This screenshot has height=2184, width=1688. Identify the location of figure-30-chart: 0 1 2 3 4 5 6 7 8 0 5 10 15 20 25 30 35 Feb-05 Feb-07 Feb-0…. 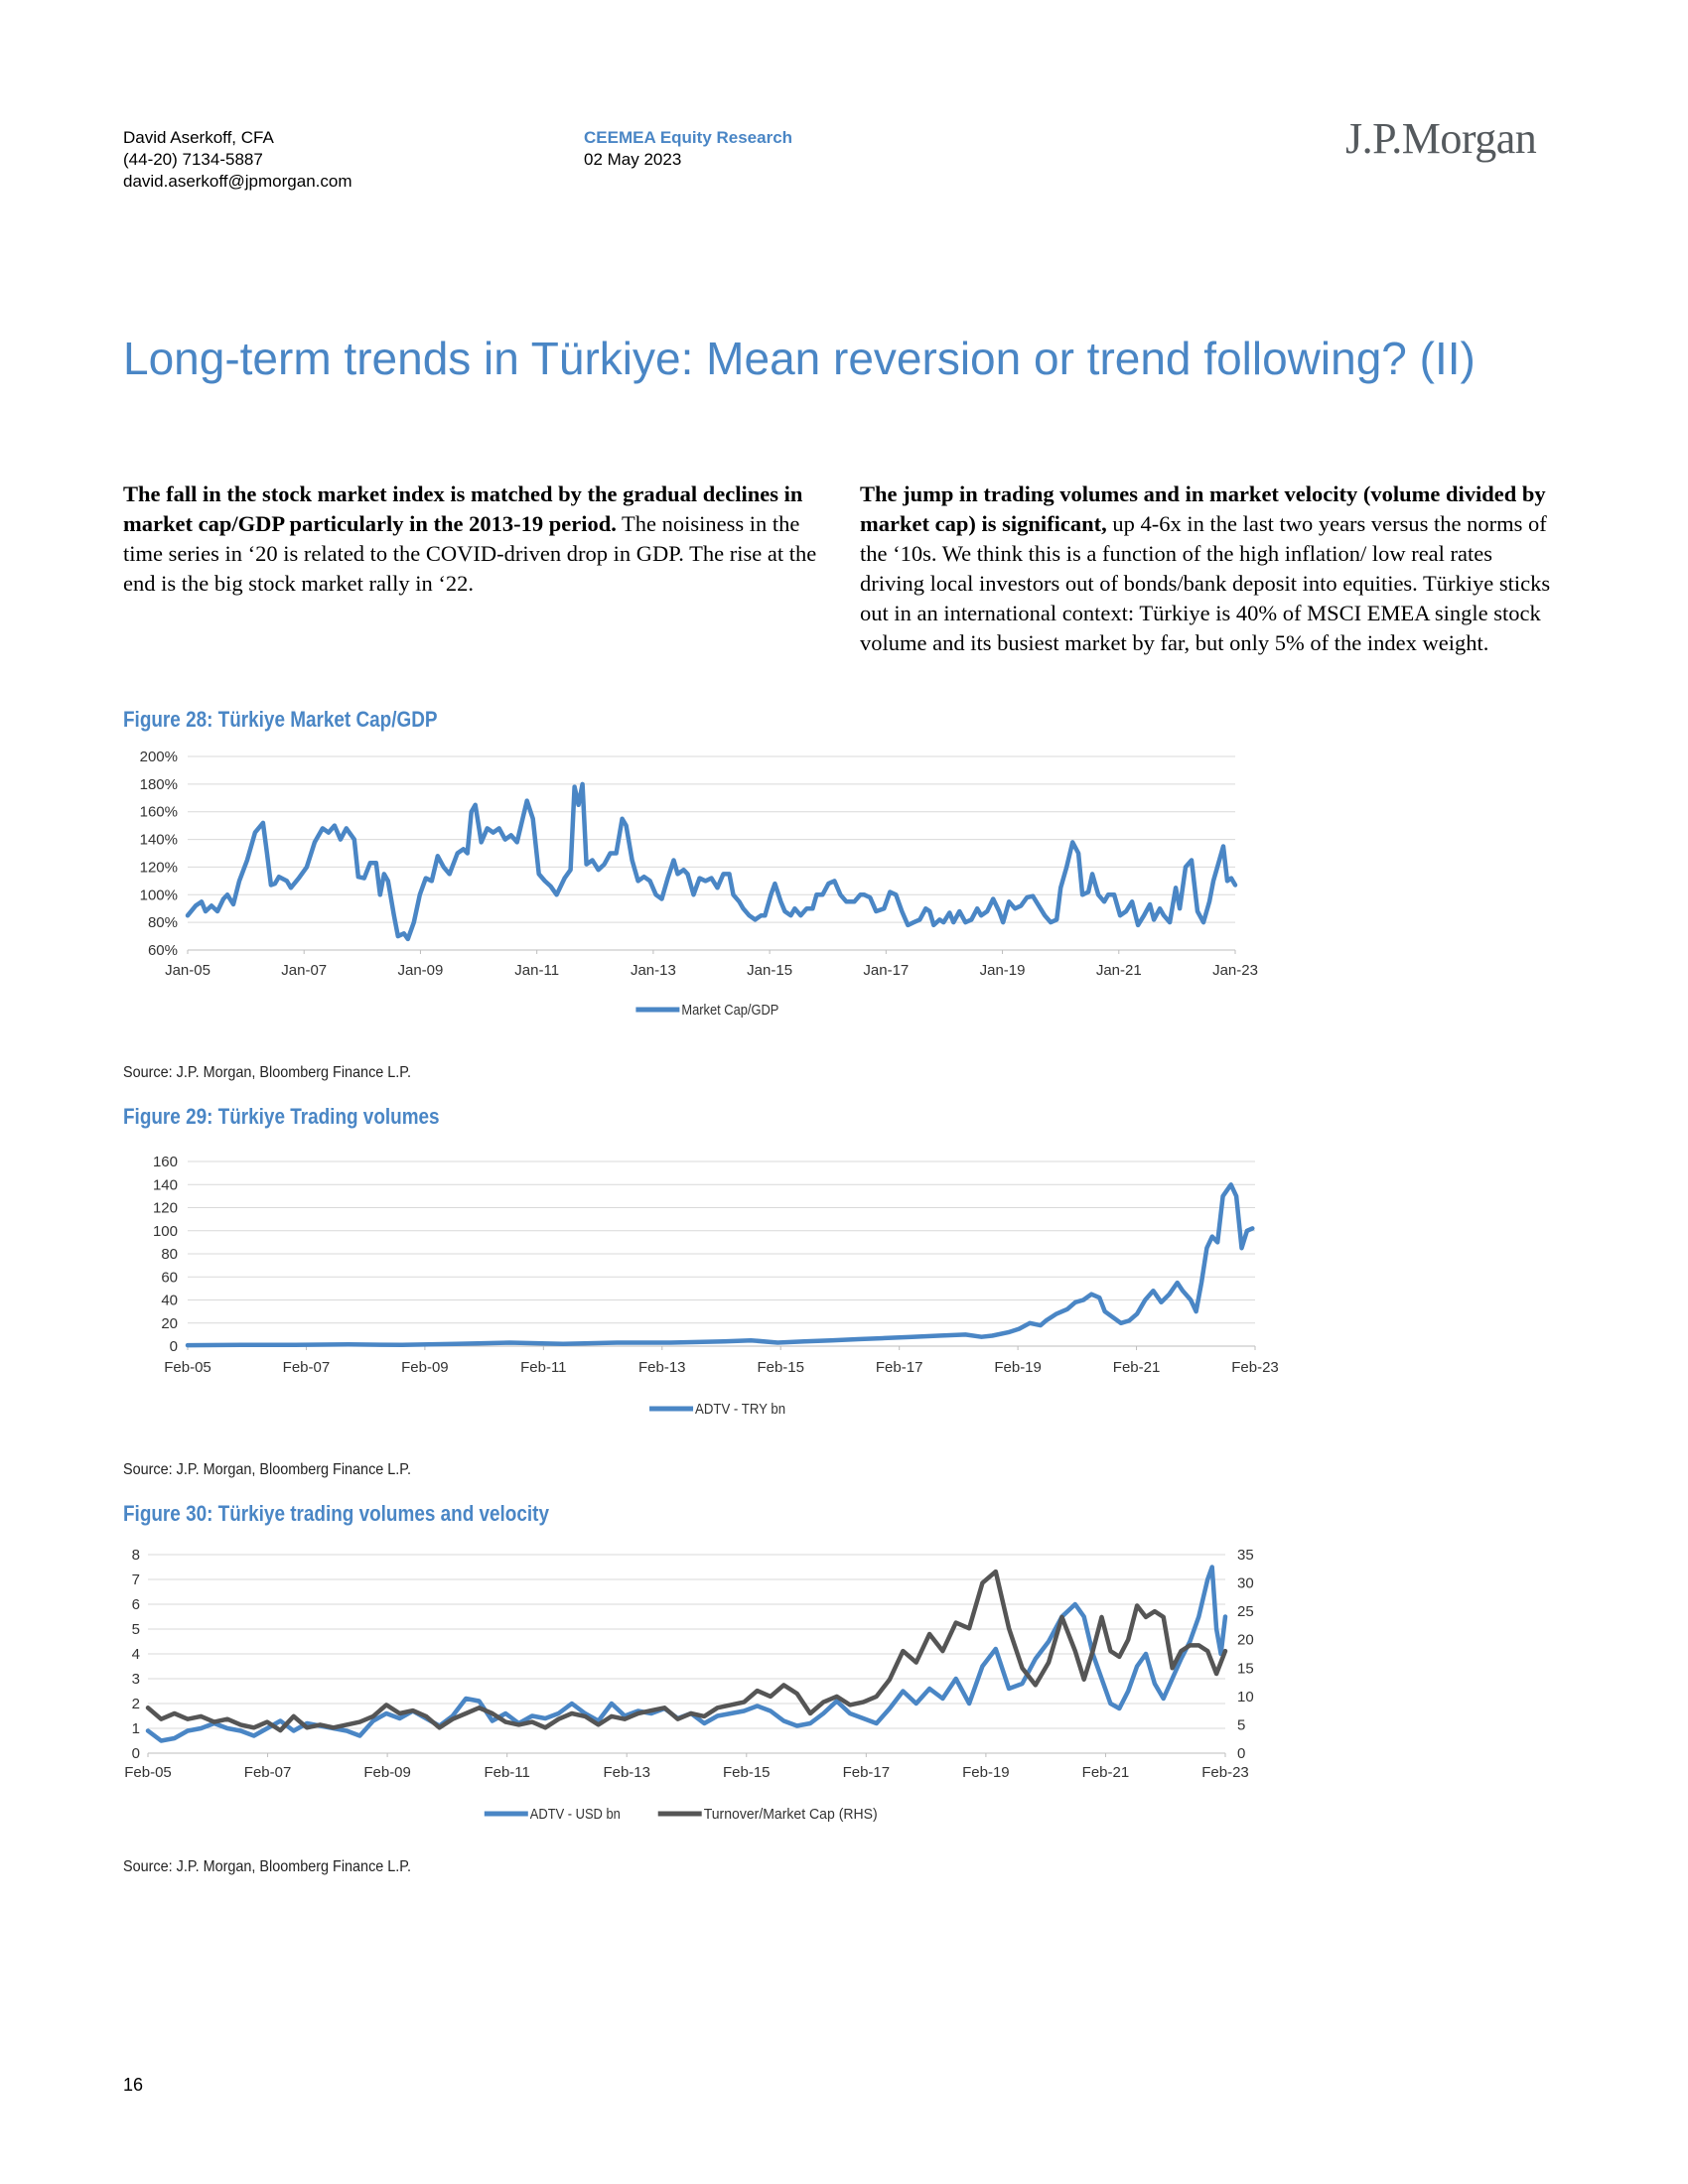
(689, 1686).